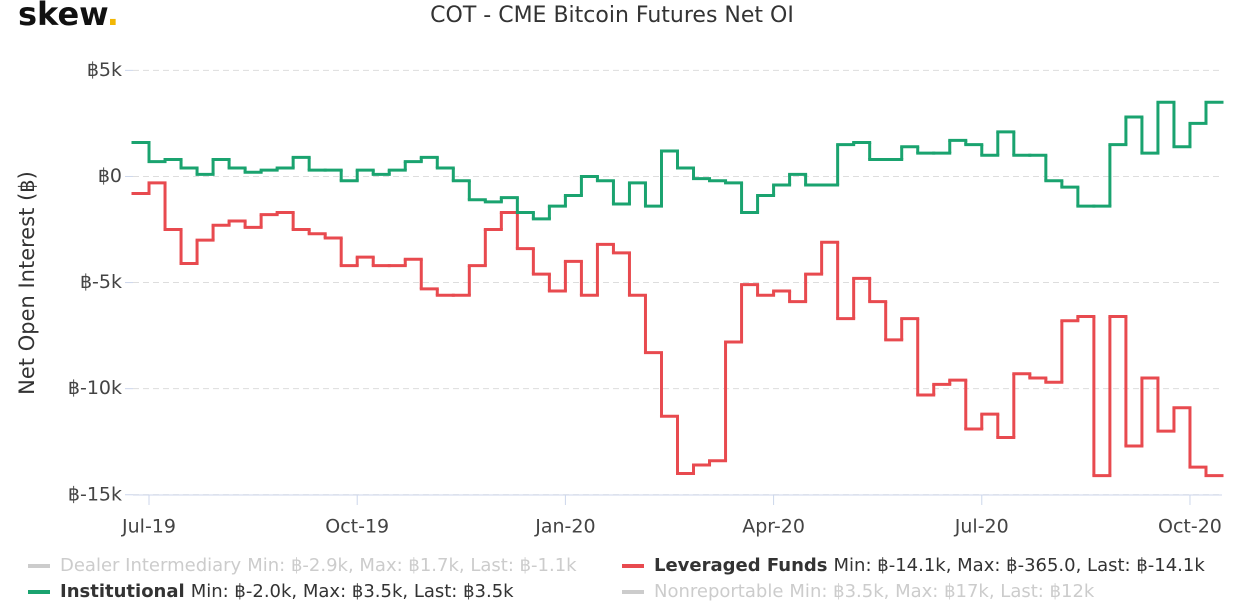 This screenshot has height=609, width=1254. What do you see at coordinates (352, 591) in the screenshot?
I see `legend-stats: Min: ฿-2.0k, Max: ฿3.5k, Last: ฿3.5k` at bounding box center [352, 591].